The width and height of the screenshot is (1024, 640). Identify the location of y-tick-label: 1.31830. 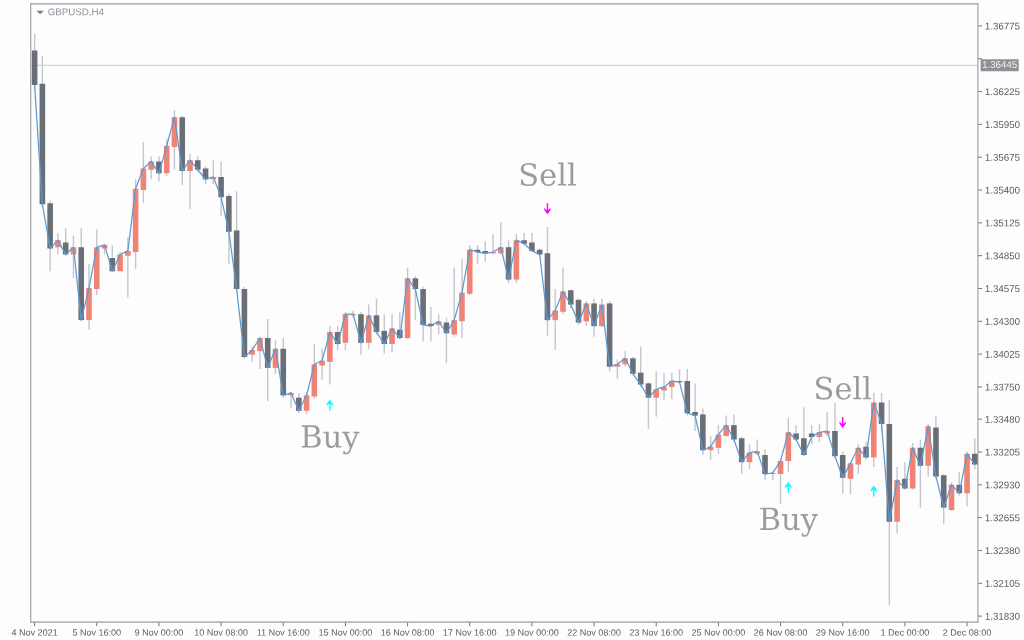
(1002, 616).